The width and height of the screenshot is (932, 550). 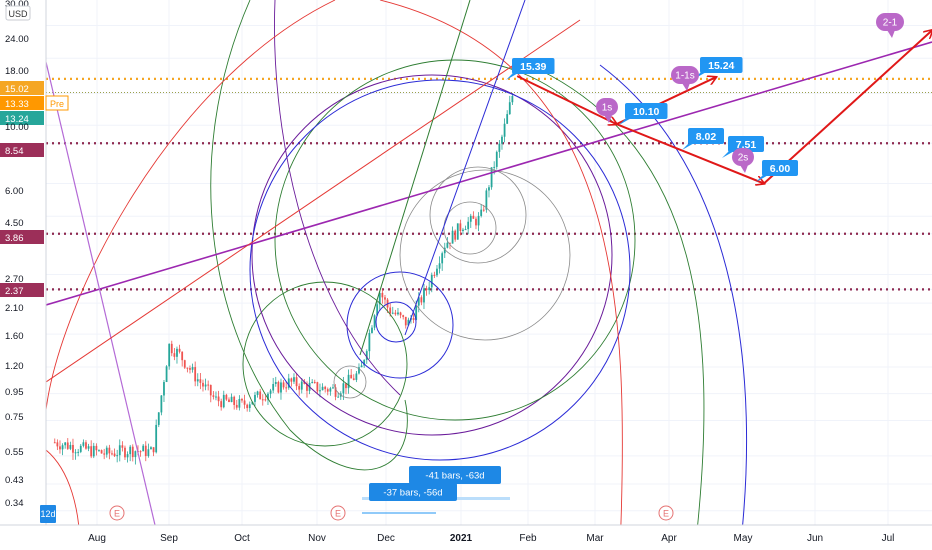 I want to click on trend-line-green, so click(x=415, y=178).